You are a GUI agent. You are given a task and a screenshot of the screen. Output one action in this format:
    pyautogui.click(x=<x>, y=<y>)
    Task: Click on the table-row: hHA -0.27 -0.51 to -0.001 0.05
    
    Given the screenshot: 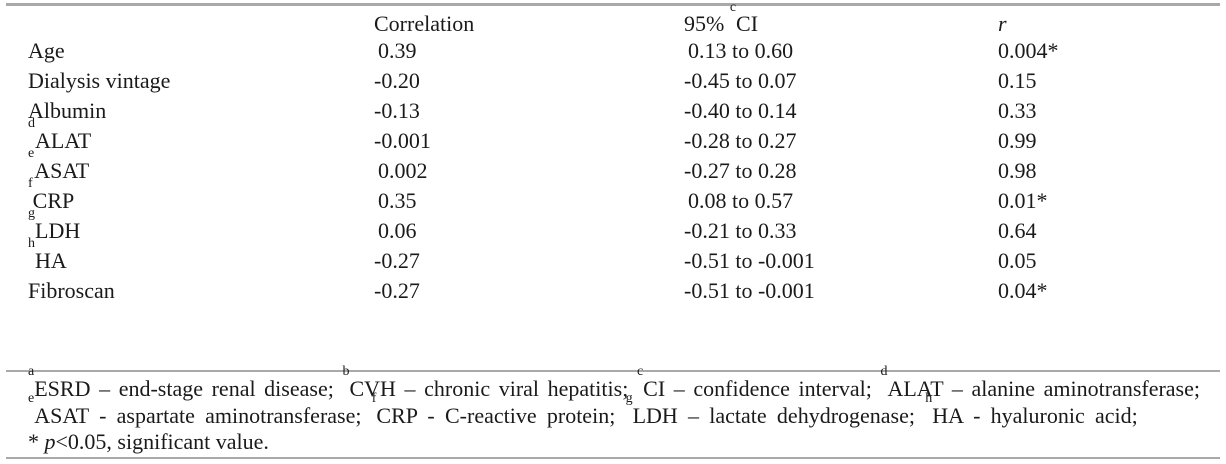 What is the action you would take?
    pyautogui.click(x=613, y=256)
    